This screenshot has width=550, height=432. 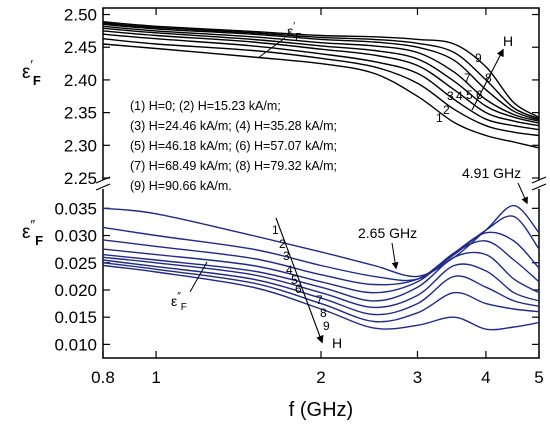 I want to click on bottom-ytick-label: 0.015, so click(x=75, y=317).